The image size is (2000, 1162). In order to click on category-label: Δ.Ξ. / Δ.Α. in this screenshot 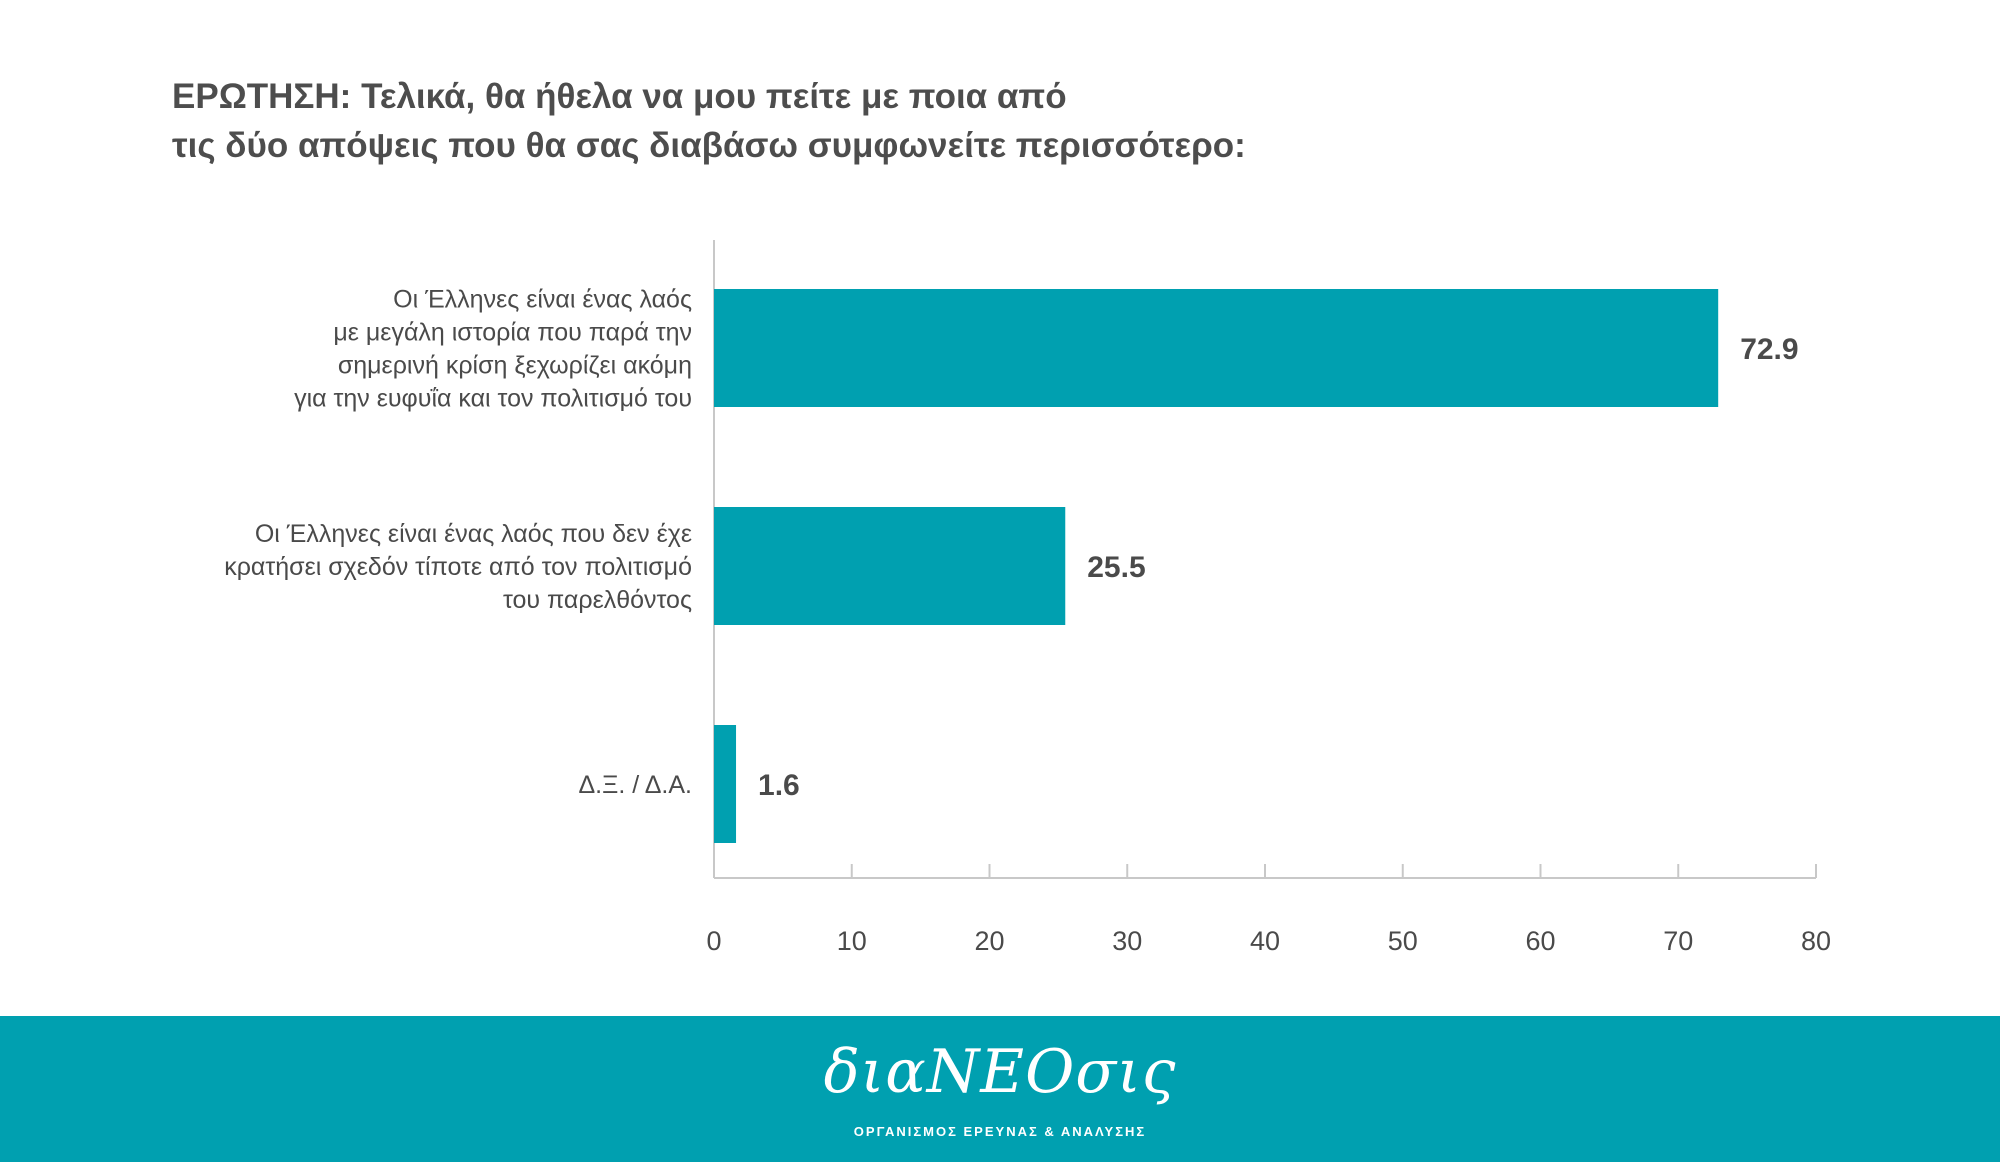, I will do `click(635, 785)`.